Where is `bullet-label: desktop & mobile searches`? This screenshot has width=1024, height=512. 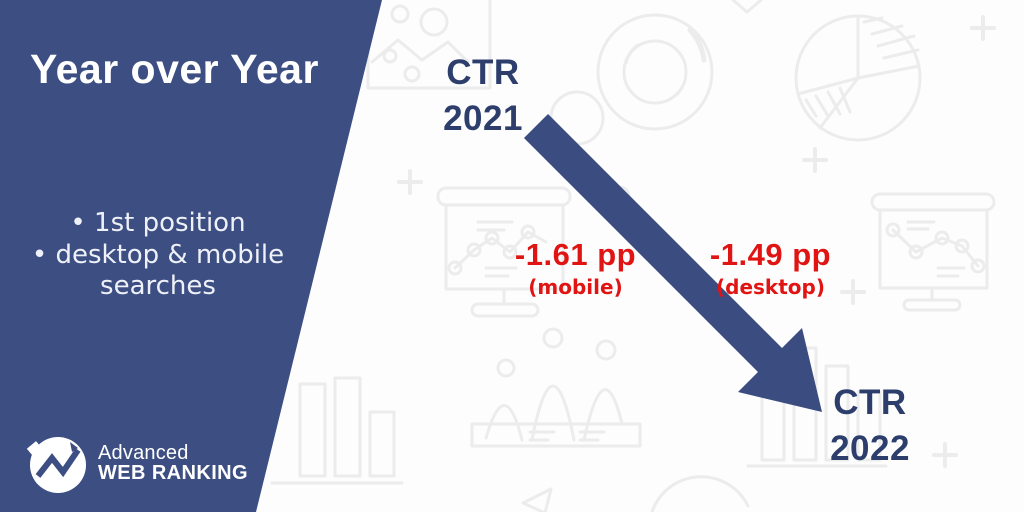
bullet-label: desktop & mobile searches is located at coordinates (170, 270).